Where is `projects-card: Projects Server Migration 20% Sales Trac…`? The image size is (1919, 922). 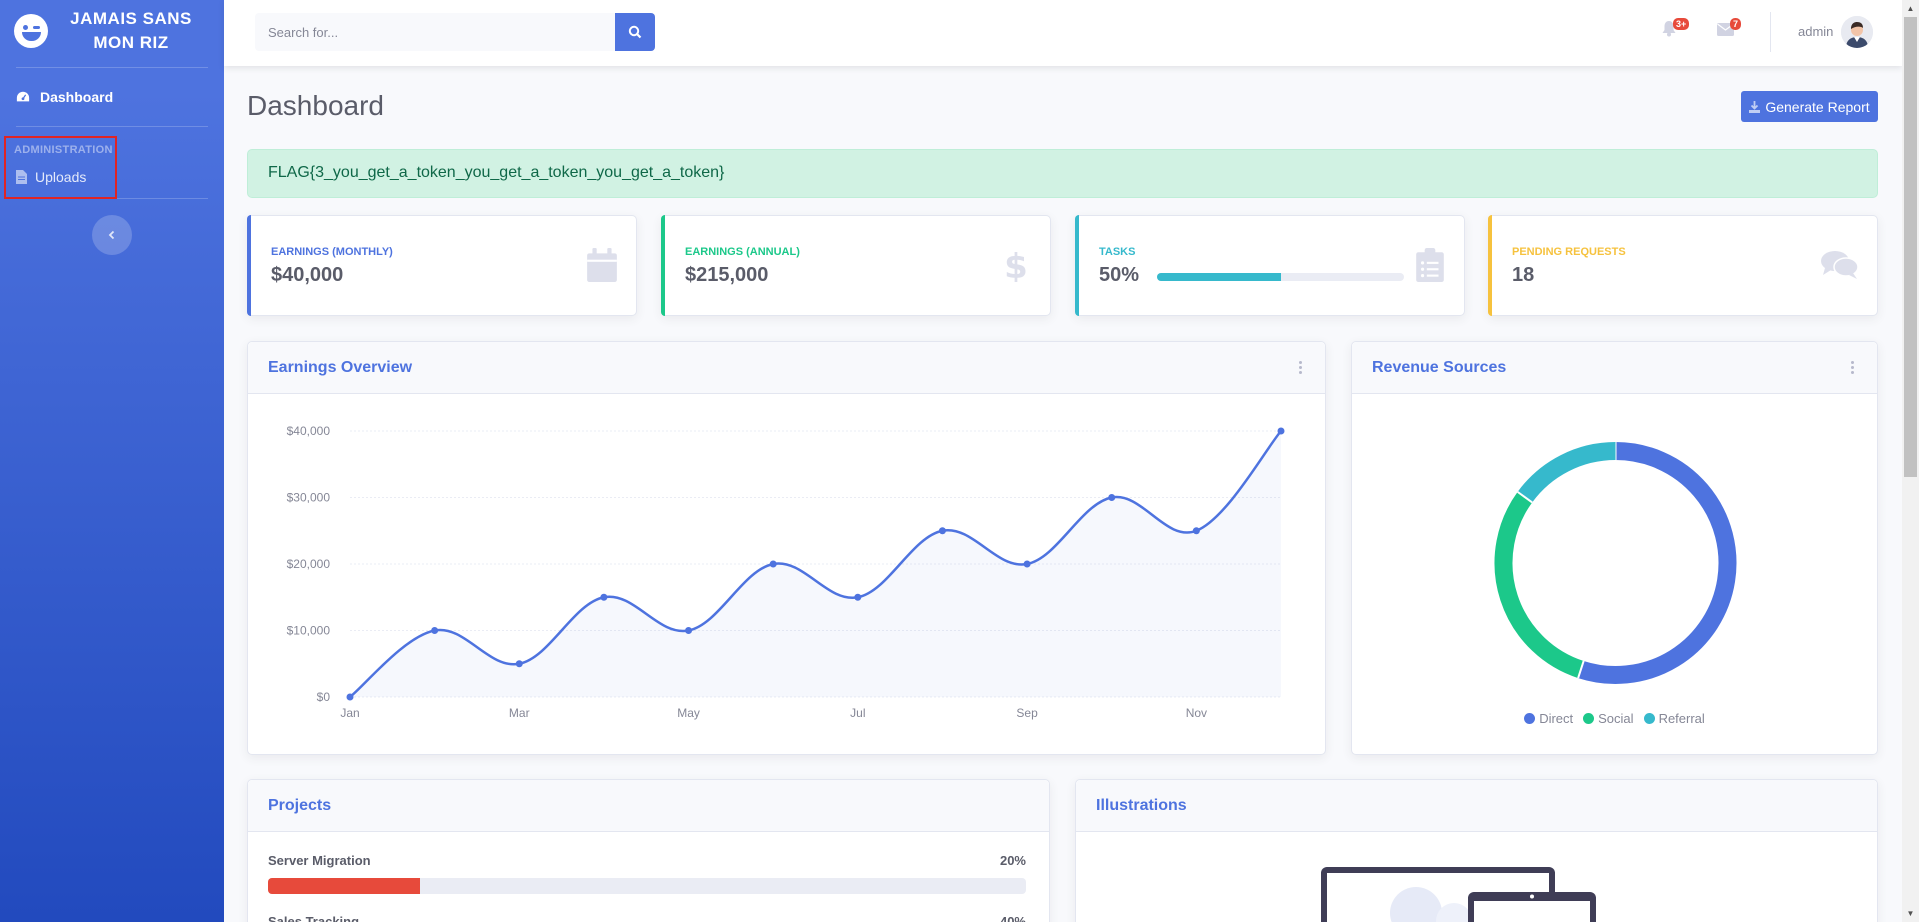 projects-card: Projects Server Migration 20% Sales Trac… is located at coordinates (648, 850).